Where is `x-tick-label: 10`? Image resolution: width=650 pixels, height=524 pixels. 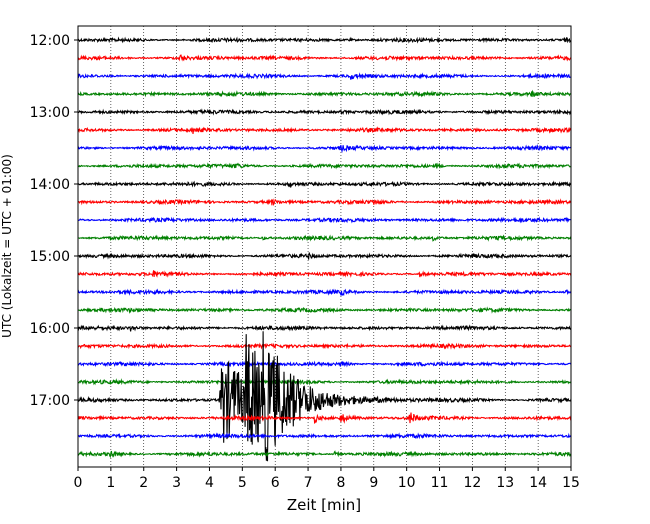
x-tick-label: 10 is located at coordinates (407, 483).